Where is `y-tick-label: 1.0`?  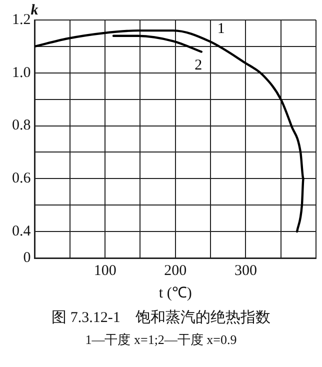 y-tick-label: 1.0 is located at coordinates (21, 72).